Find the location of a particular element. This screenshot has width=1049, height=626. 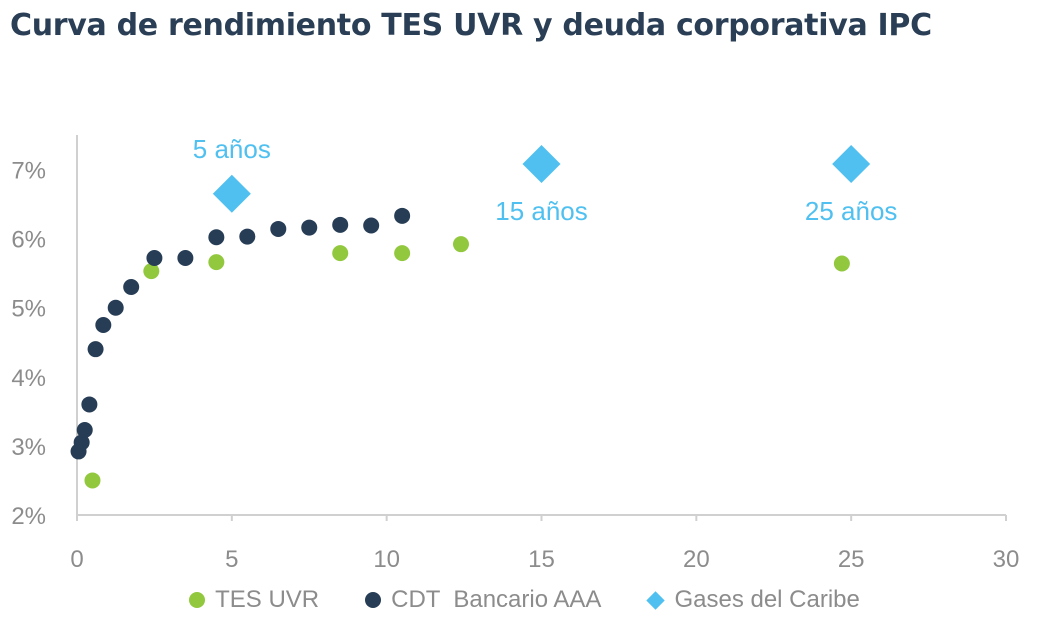

x-tick-label: 5 is located at coordinates (231, 559).